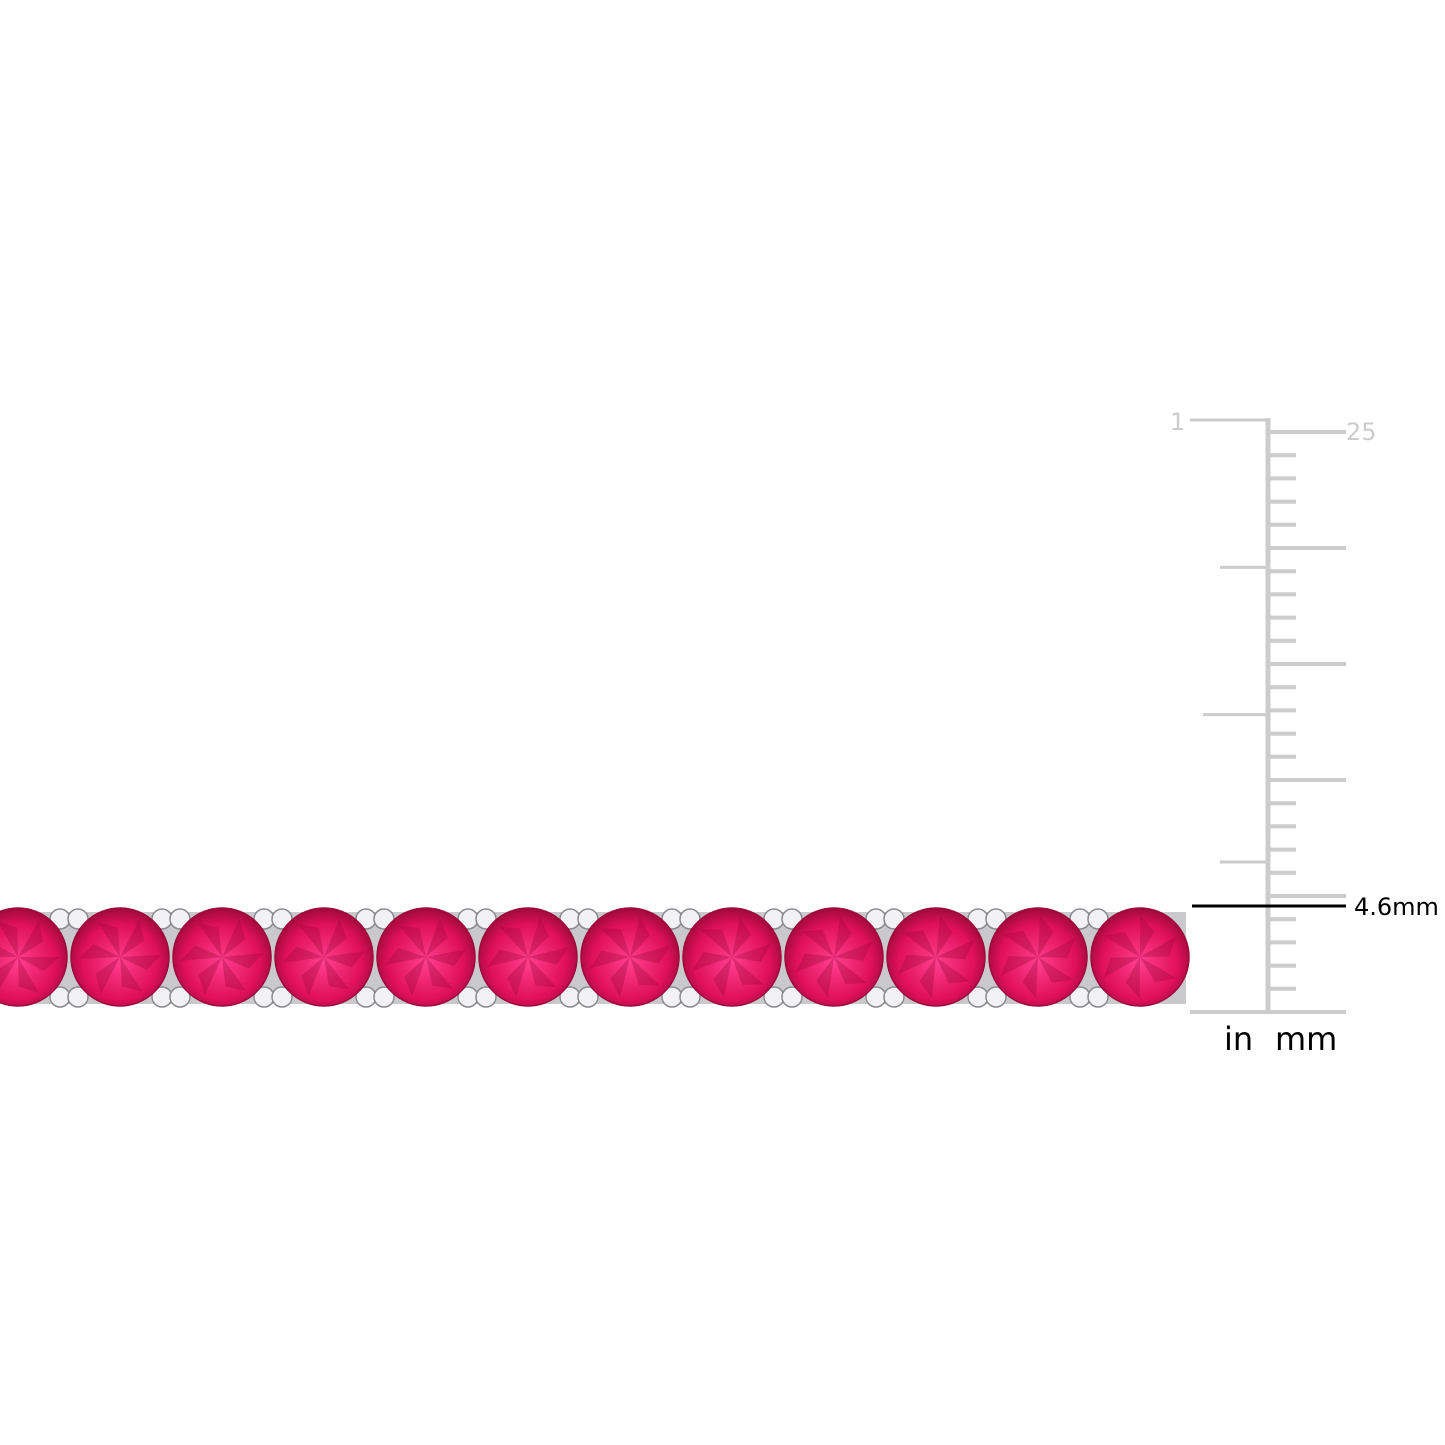 The width and height of the screenshot is (1445, 1445). What do you see at coordinates (1306, 1039) in the screenshot?
I see `unit-mm-label: mm` at bounding box center [1306, 1039].